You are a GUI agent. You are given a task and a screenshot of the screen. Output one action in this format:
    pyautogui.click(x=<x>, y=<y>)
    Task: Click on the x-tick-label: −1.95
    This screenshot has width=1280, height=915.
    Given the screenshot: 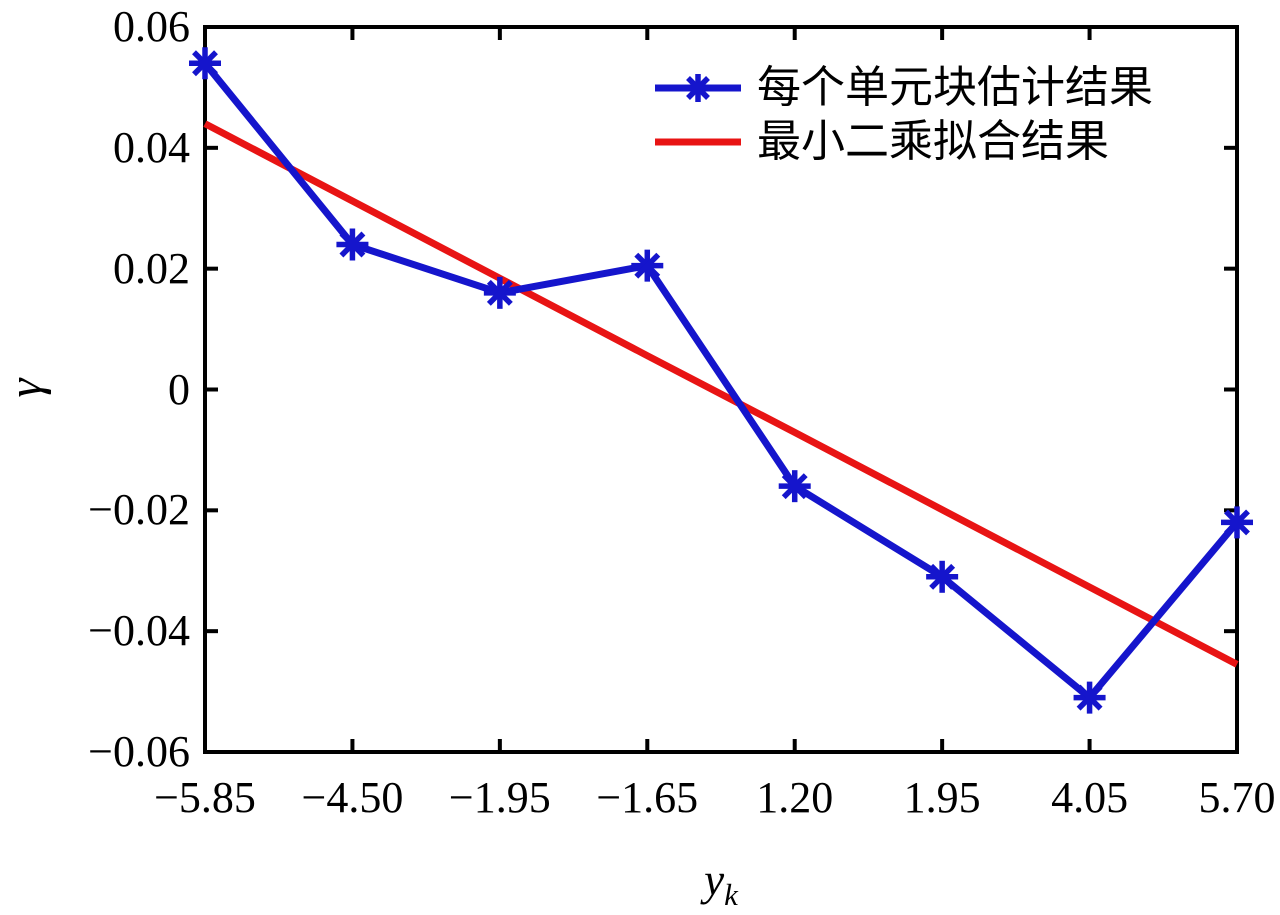 What is the action you would take?
    pyautogui.click(x=499, y=797)
    